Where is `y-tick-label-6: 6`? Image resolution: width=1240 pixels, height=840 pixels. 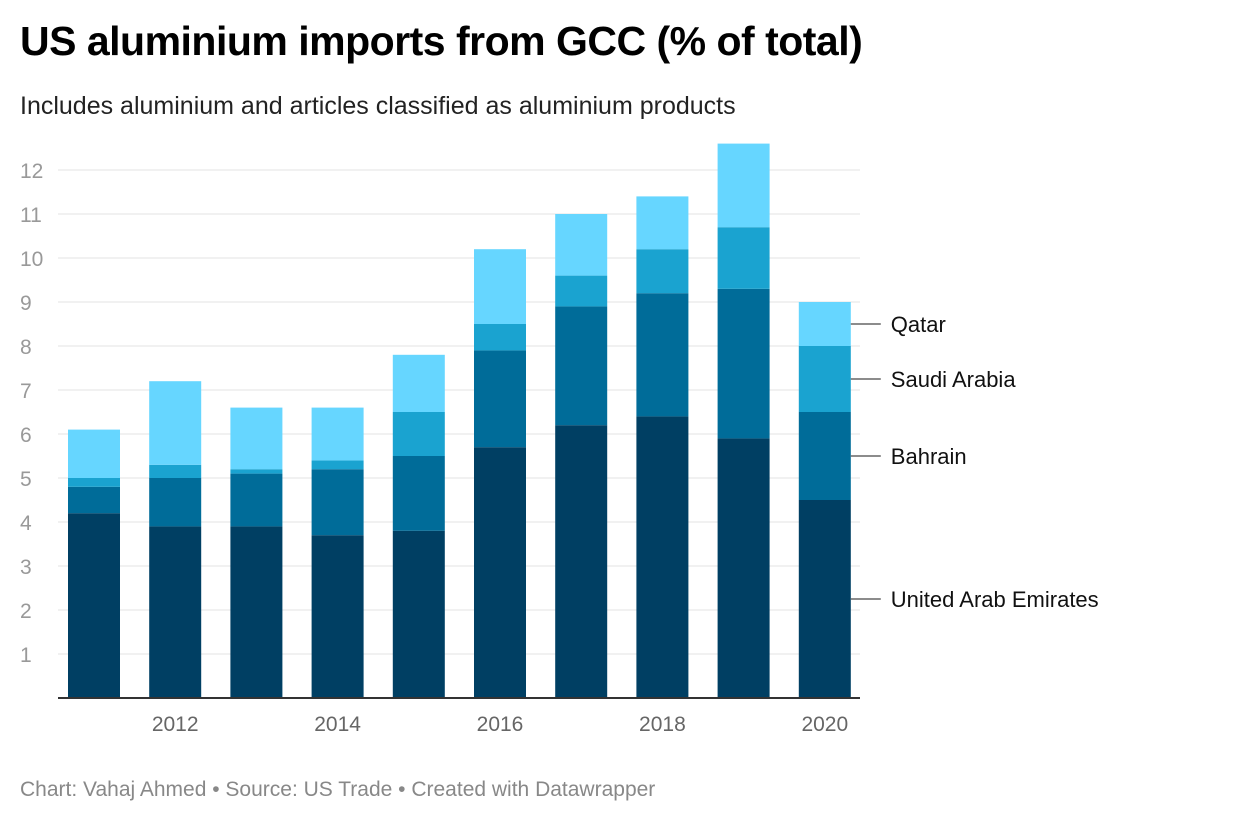 y-tick-label-6: 6 is located at coordinates (26, 435).